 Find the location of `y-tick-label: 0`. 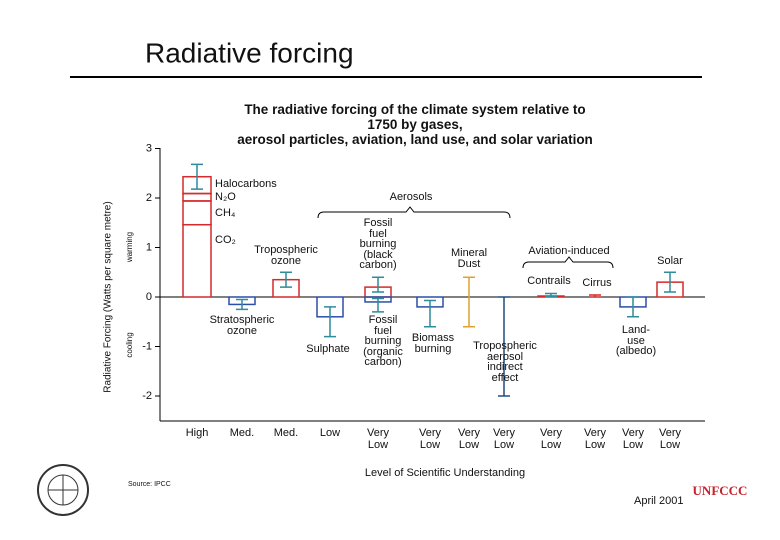

y-tick-label: 0 is located at coordinates (149, 297).